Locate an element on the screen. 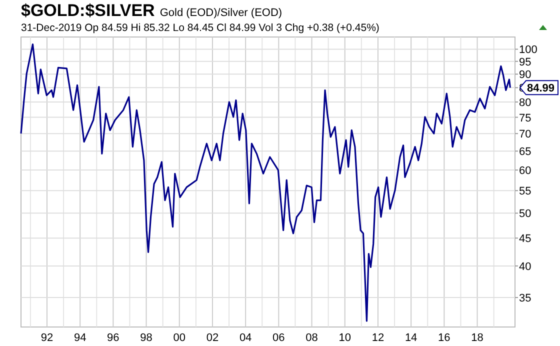 The width and height of the screenshot is (560, 346). x-tick-label: 10 is located at coordinates (344, 338).